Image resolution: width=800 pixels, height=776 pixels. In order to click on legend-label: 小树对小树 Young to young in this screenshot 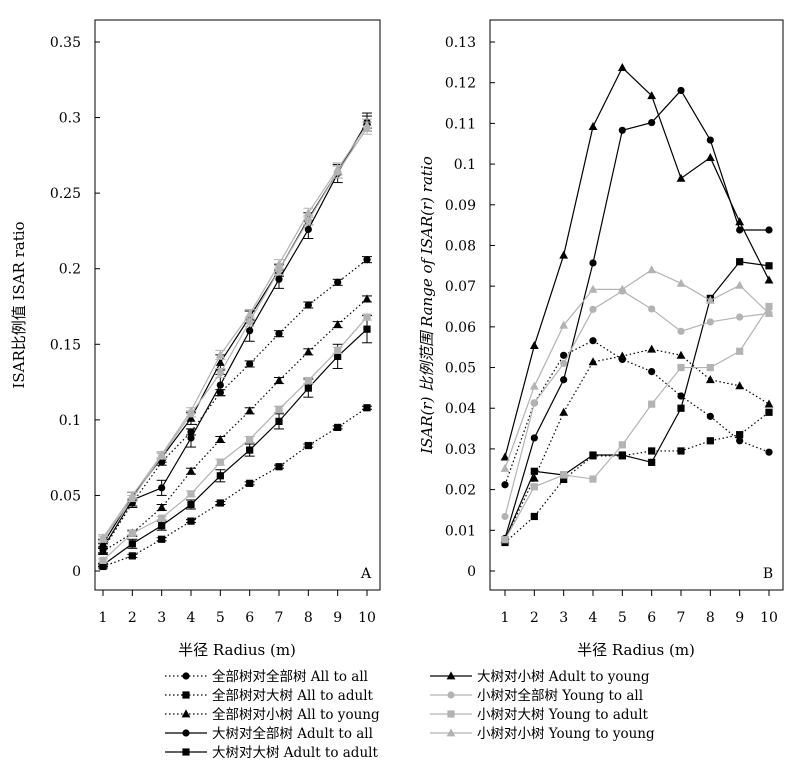, I will do `click(566, 734)`.